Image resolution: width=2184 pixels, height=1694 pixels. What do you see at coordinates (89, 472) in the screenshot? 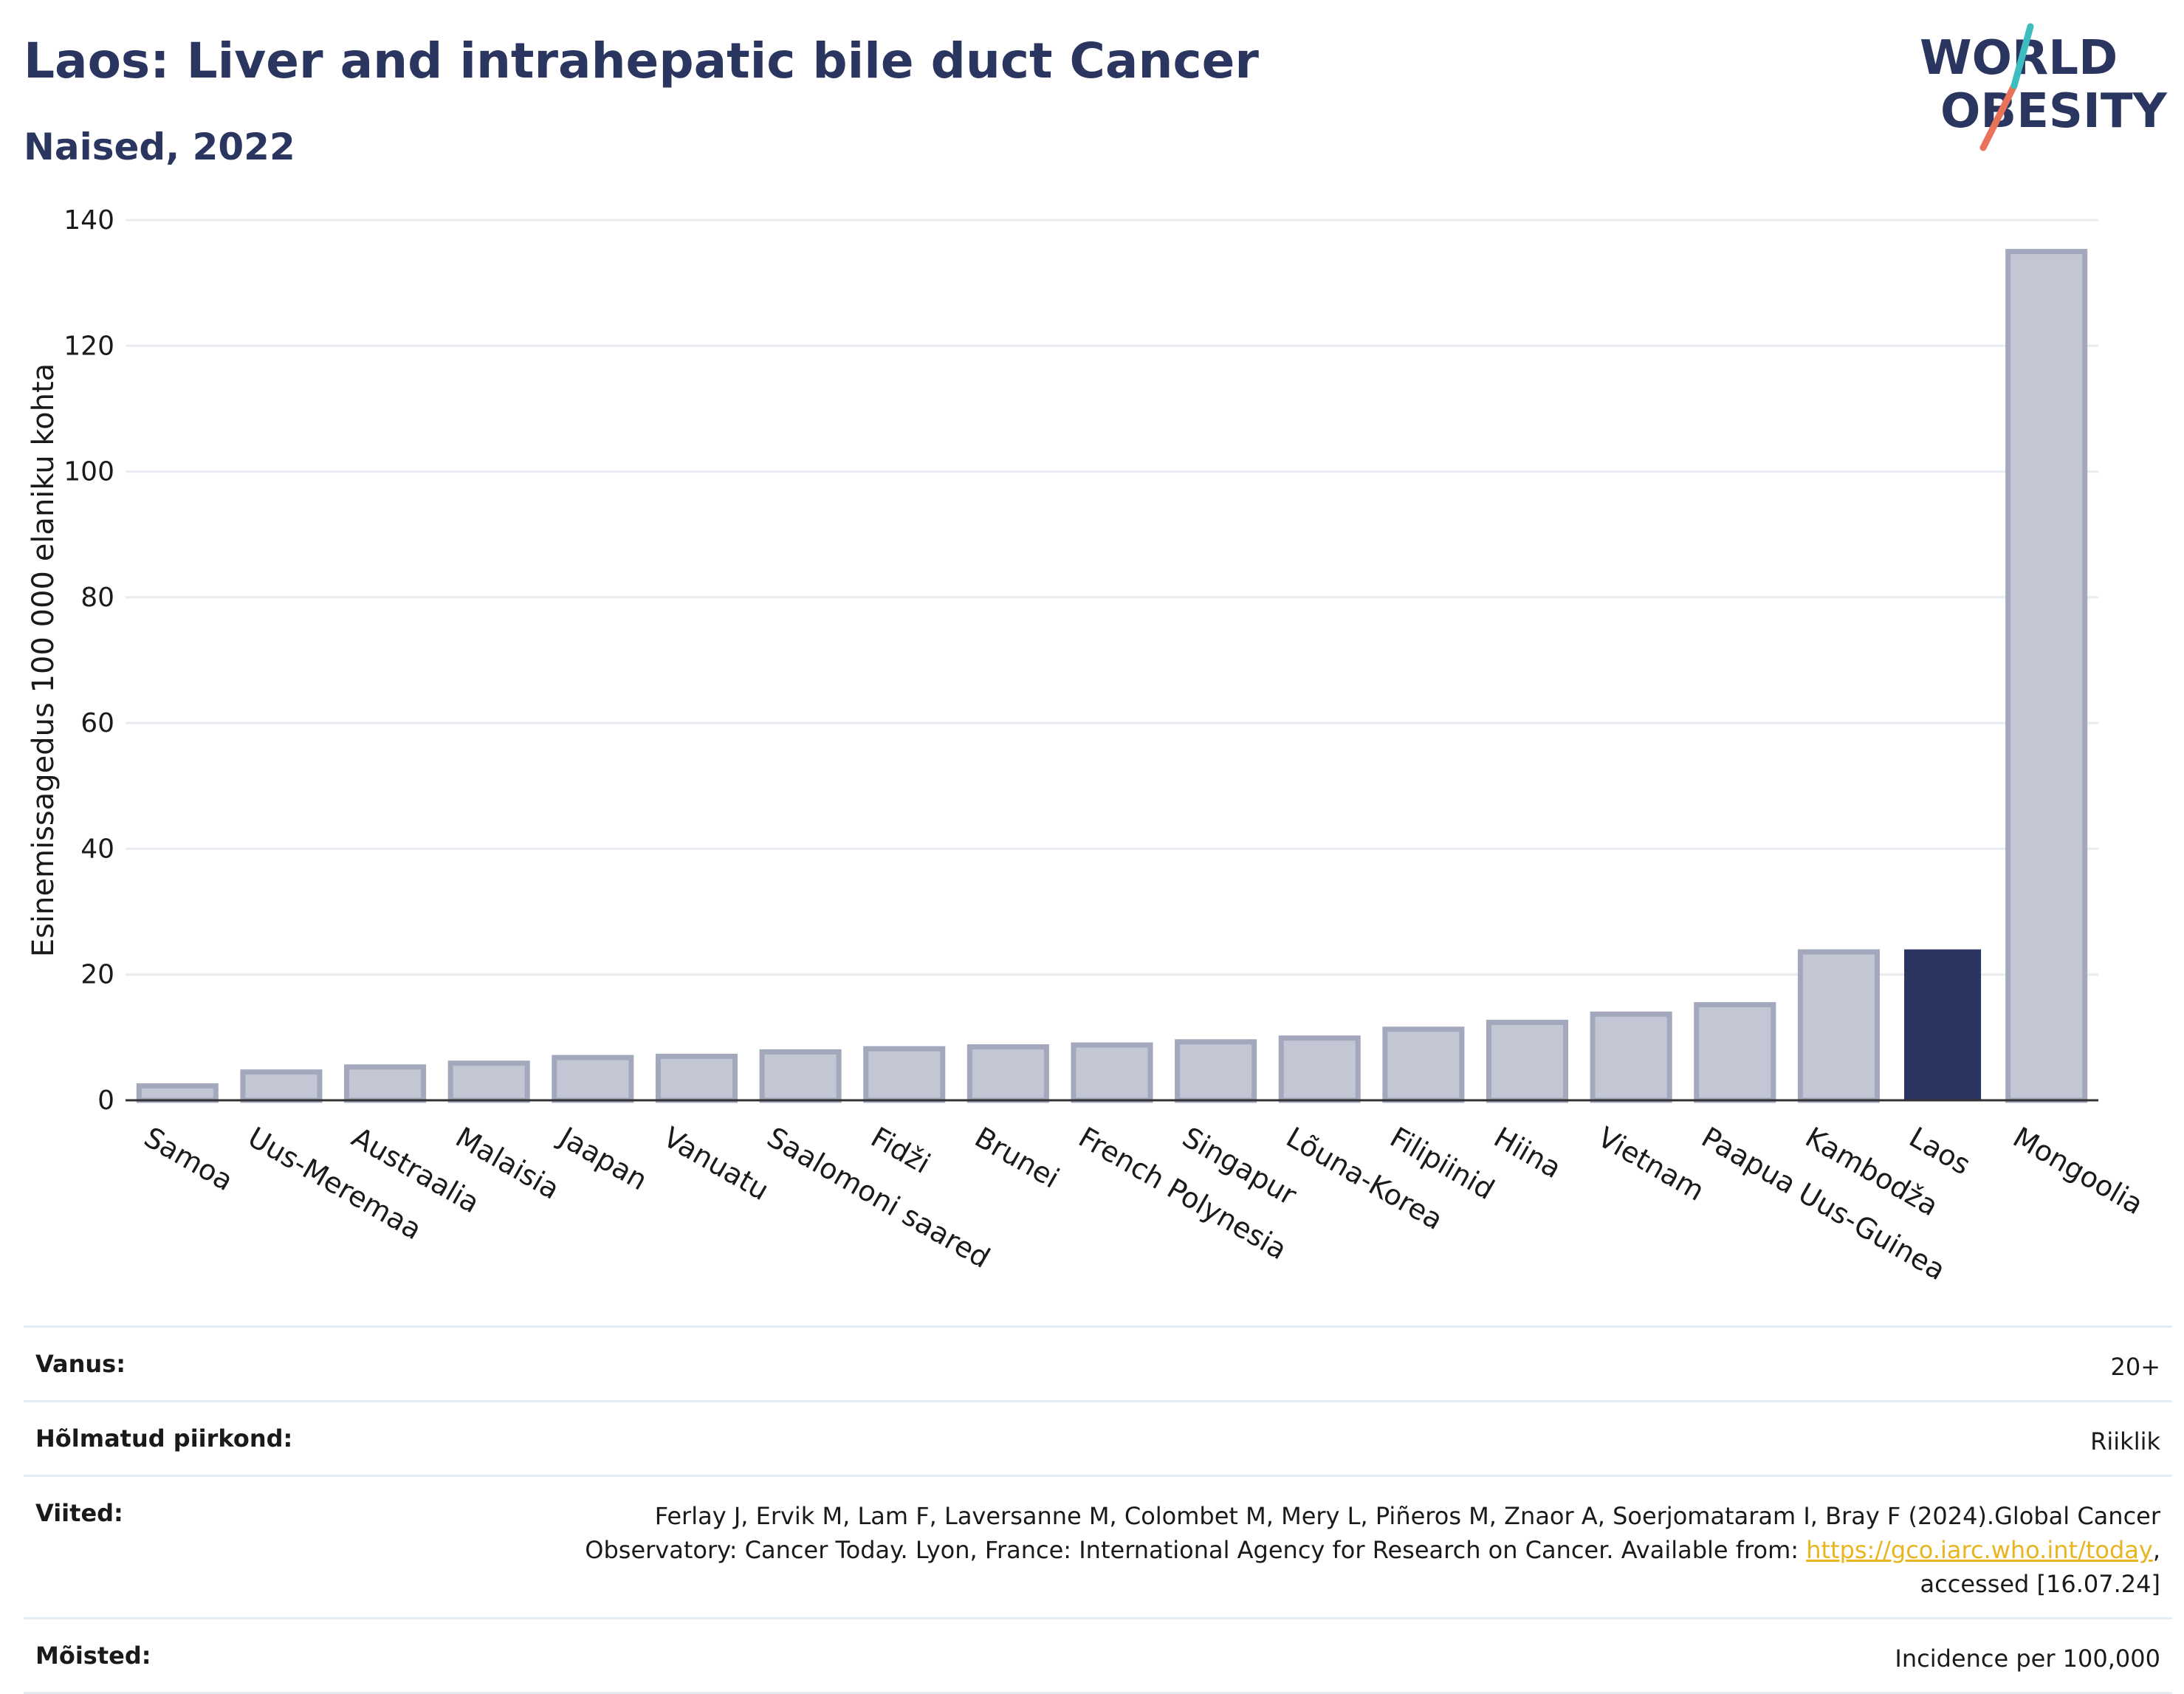
I see `y-tick-label: 100` at bounding box center [89, 472].